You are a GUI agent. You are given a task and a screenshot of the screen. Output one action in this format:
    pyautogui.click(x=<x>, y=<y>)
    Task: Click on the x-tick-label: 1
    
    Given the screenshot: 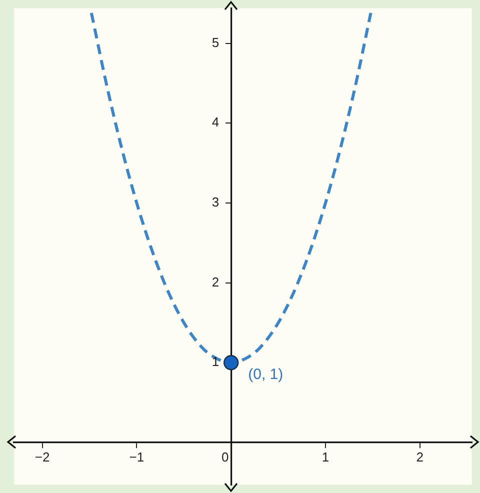 What is the action you would take?
    pyautogui.click(x=326, y=457)
    